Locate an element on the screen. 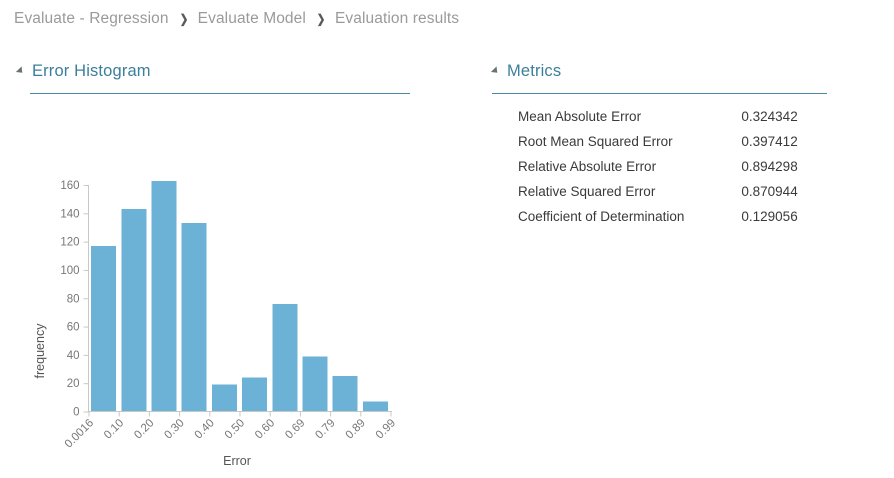  metrics-row: Relative Absolute Error 0.894298 is located at coordinates (678, 167).